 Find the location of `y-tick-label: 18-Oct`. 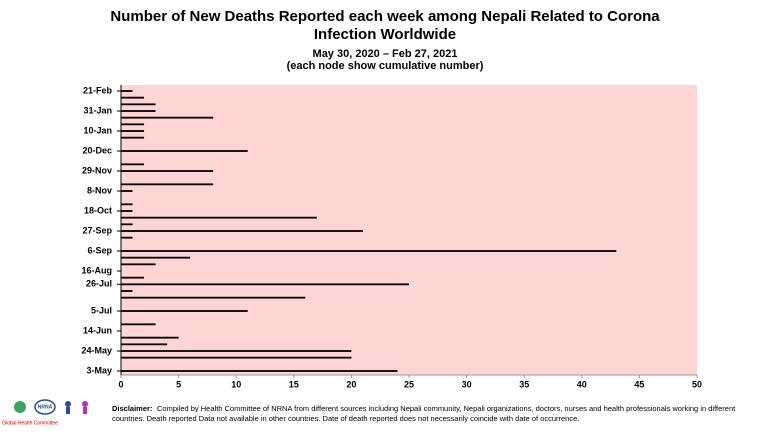

y-tick-label: 18-Oct is located at coordinates (98, 210).